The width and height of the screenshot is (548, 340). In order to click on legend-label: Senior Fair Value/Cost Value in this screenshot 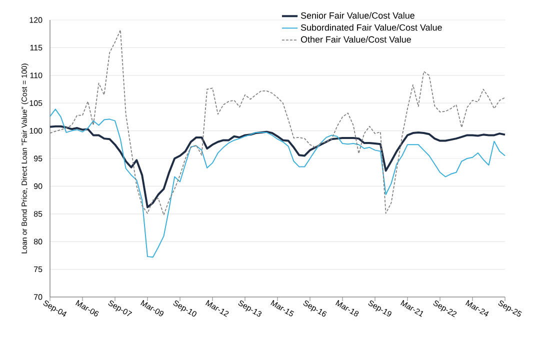, I will do `click(357, 15)`.